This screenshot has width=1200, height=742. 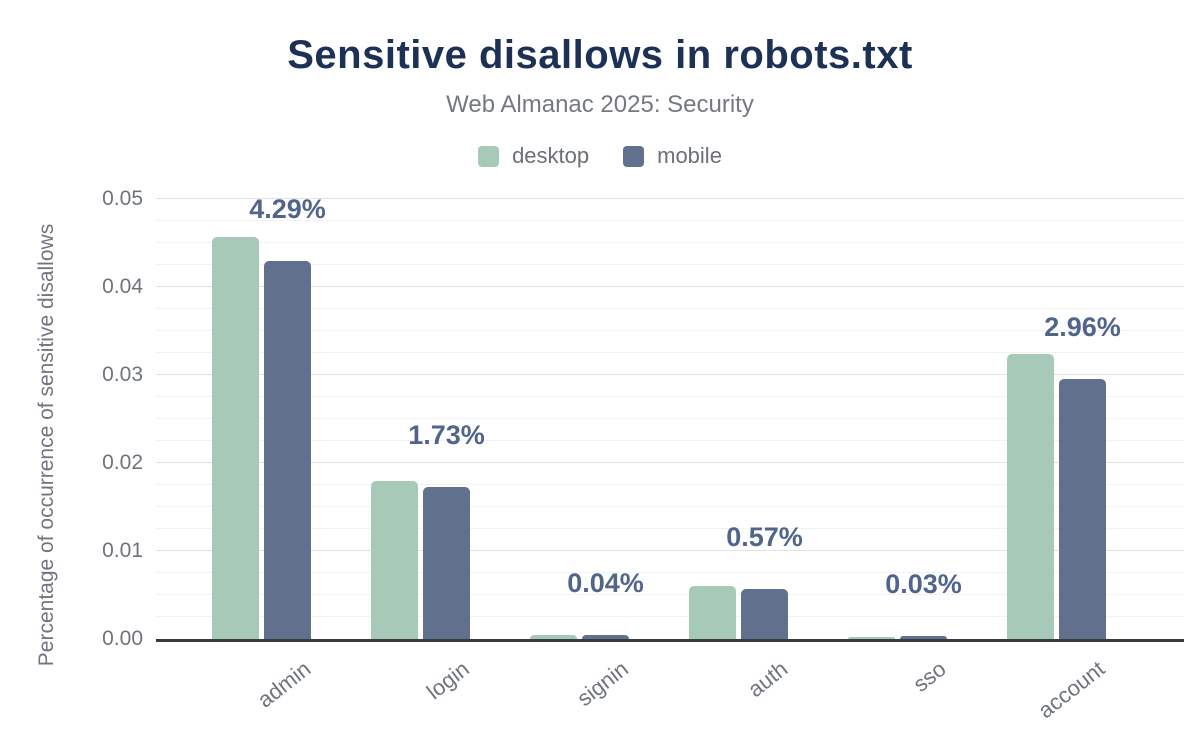 I want to click on y-tick-label: 0.04, so click(x=122, y=286).